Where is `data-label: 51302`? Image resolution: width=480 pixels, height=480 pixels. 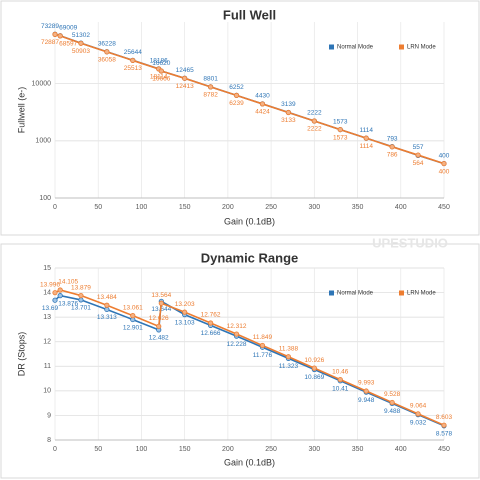
data-label: 51302 is located at coordinates (81, 35).